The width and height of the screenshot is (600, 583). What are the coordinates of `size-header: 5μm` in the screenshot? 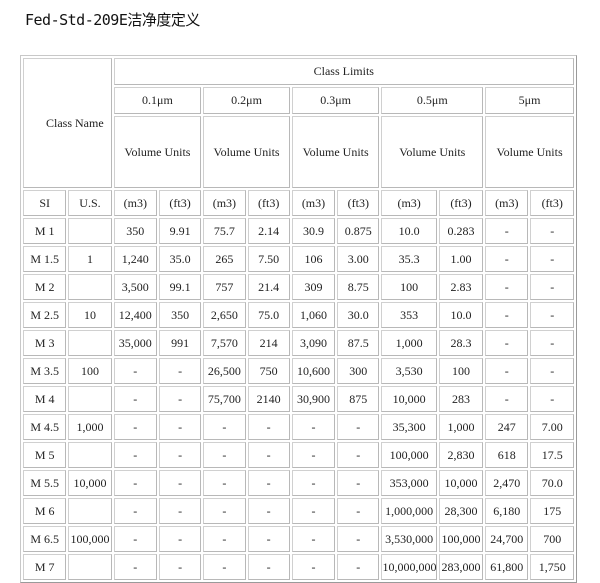 It's located at (529, 100).